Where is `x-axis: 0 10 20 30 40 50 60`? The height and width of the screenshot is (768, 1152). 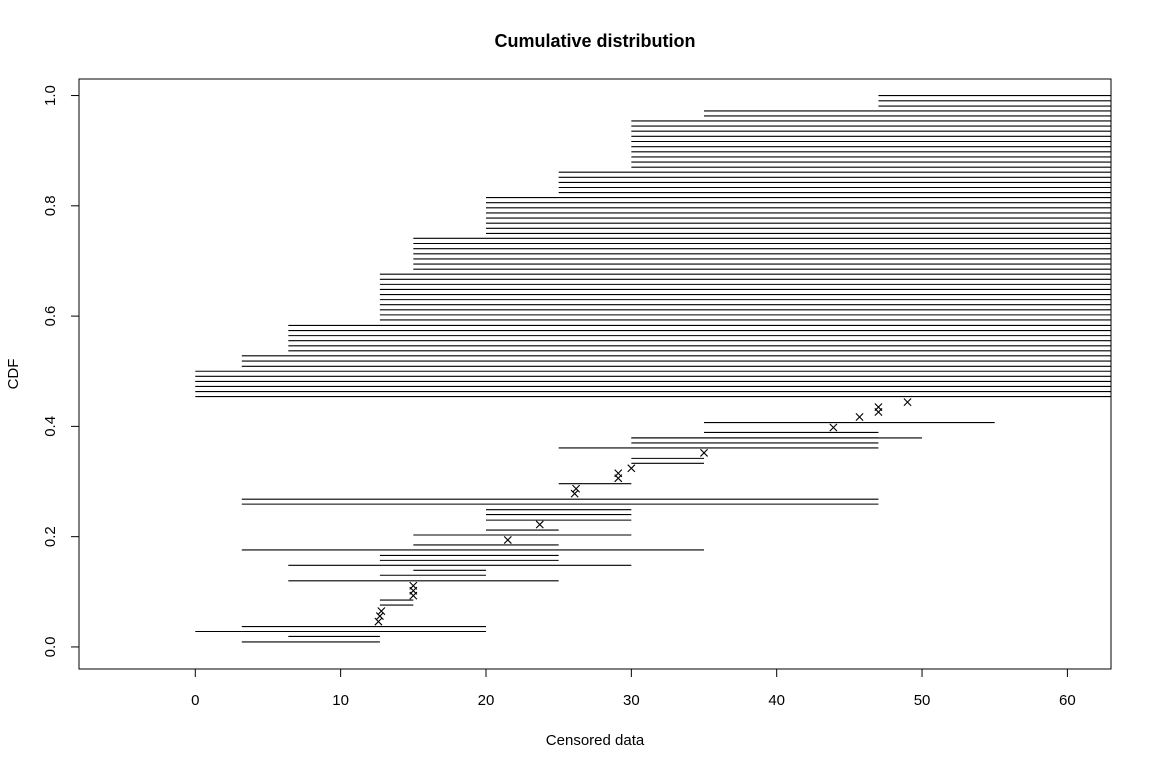
x-axis: 0 10 20 30 40 50 60 is located at coordinates (633, 688).